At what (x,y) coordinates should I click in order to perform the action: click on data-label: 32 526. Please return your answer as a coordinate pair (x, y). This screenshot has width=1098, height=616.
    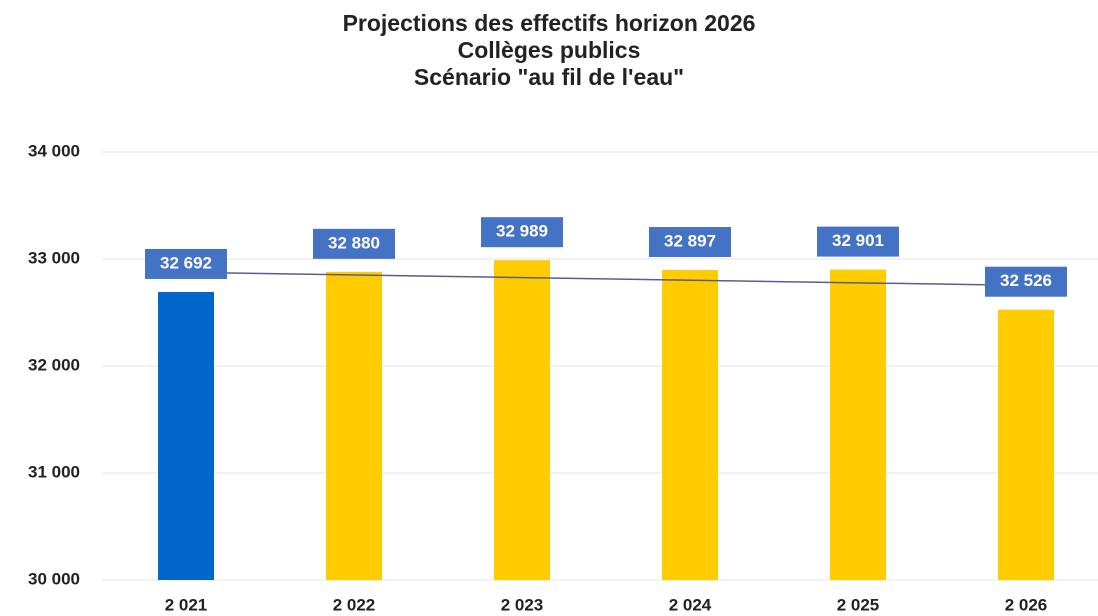
    Looking at the image, I should click on (1026, 280).